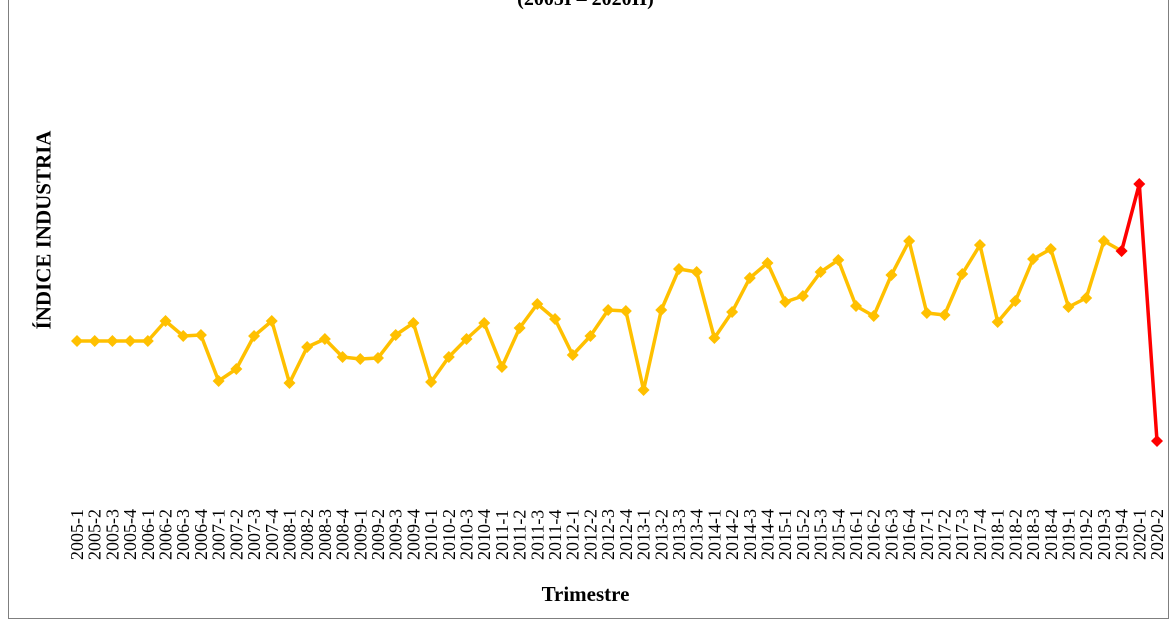  I want to click on x-tick-label: 2006-2, so click(166, 534).